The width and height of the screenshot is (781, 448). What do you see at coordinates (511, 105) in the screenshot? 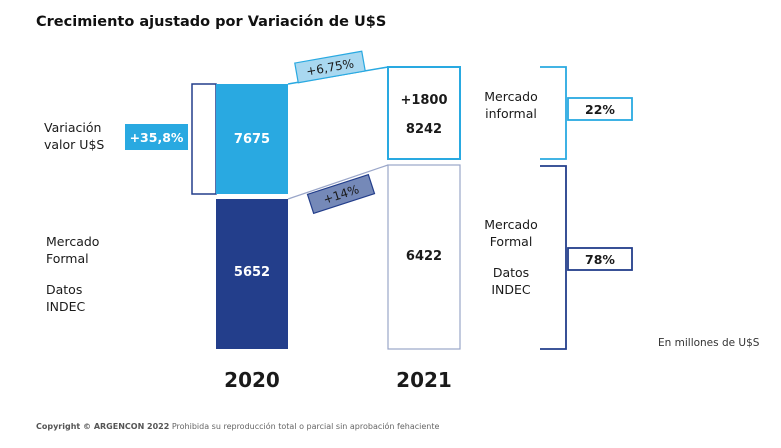
I see `label-mercado-informal: Mercado informal` at bounding box center [511, 105].